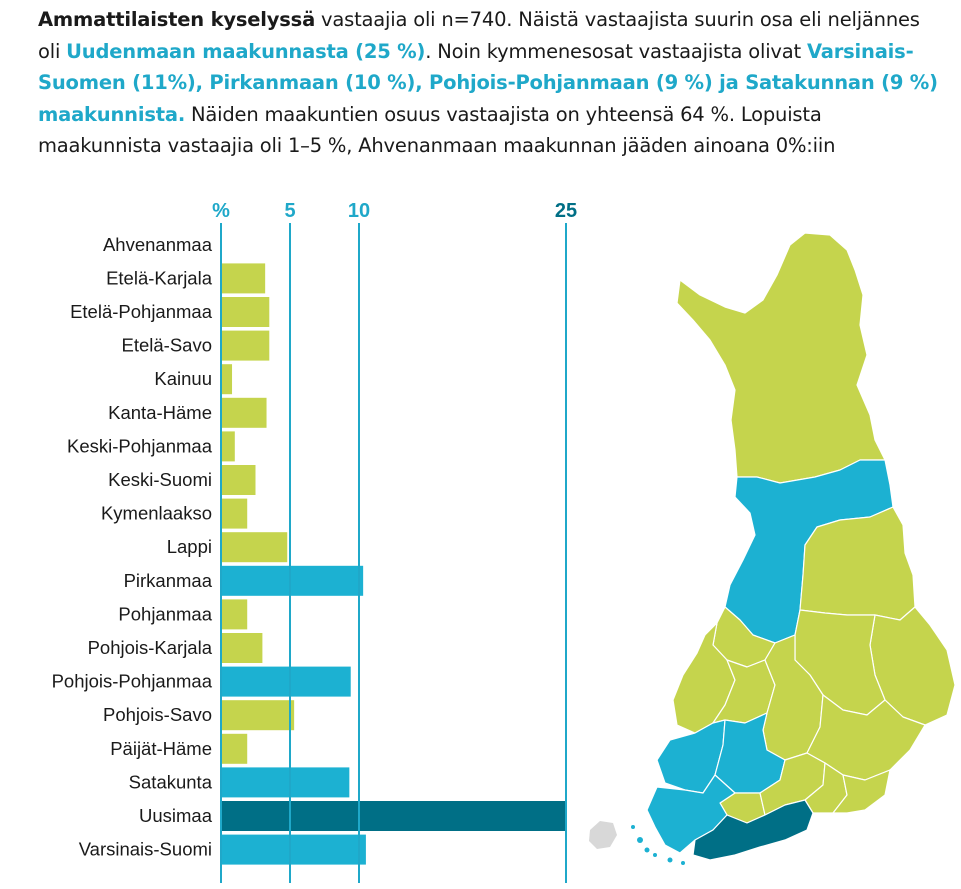  I want to click on bar-lappi, so click(254, 547).